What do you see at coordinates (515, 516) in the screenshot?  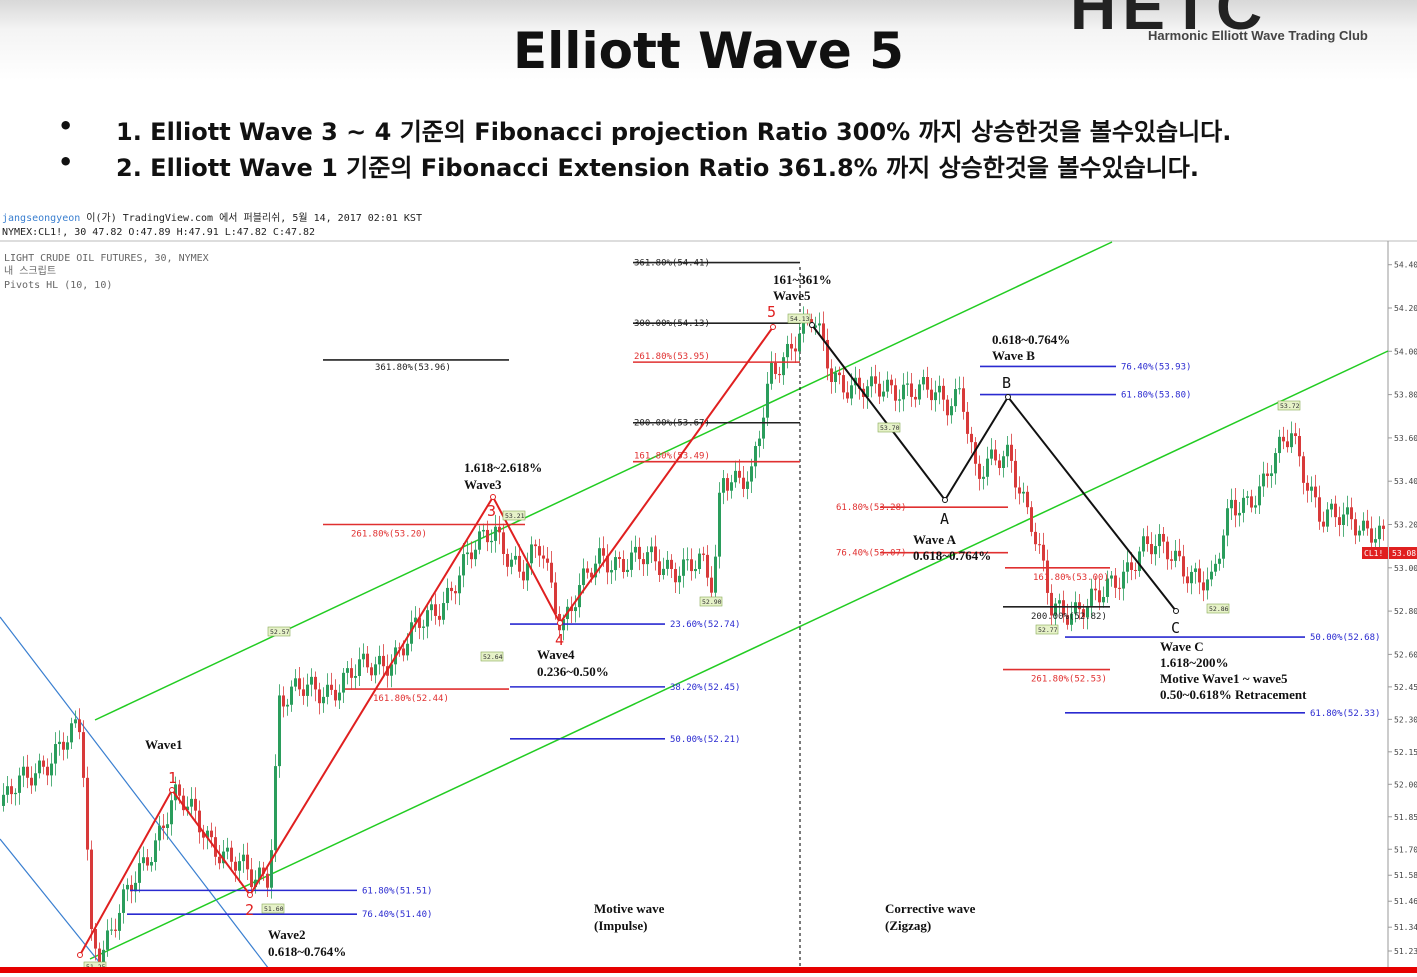 I see `pivot-tag-label: 53.21` at bounding box center [515, 516].